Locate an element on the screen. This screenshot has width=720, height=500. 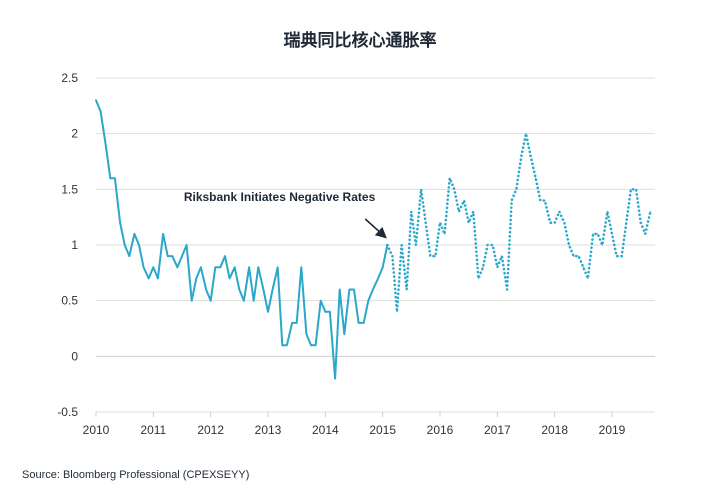
x-tick-label: 2017 is located at coordinates (497, 430).